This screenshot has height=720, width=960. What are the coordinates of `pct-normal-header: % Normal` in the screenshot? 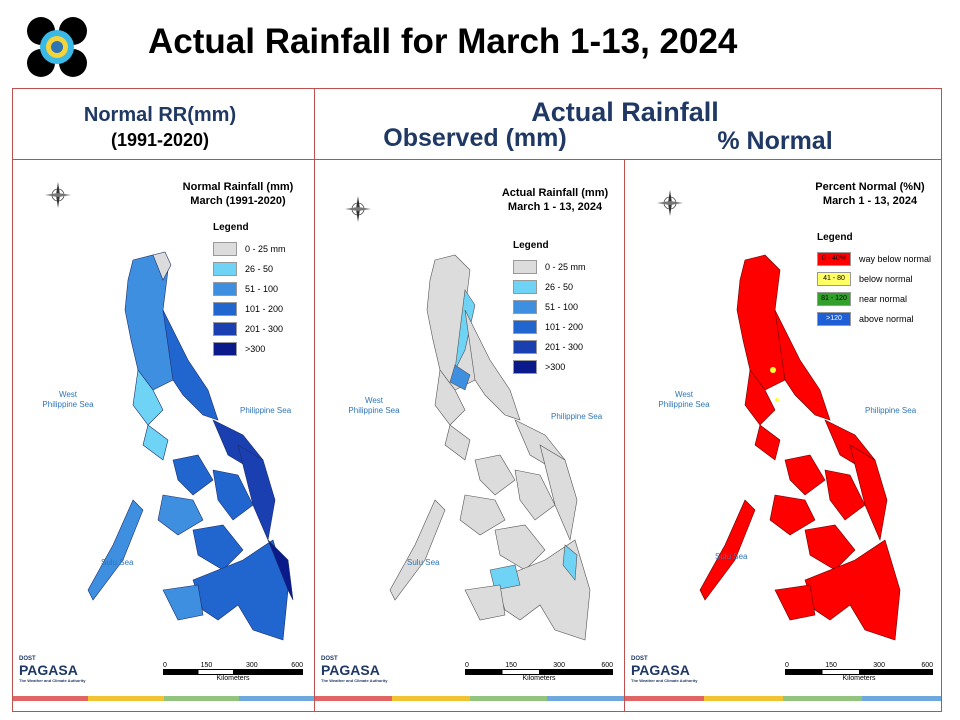 It's located at (775, 141).